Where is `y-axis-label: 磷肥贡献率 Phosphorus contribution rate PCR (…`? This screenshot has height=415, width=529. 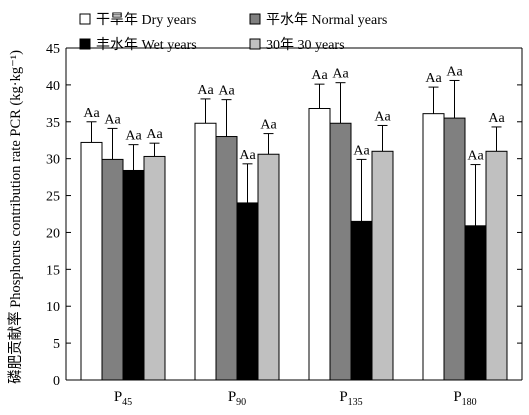 y-axis-label: 磷肥贡献率 Phosphorus contribution rate PCR (… is located at coordinates (15, 217).